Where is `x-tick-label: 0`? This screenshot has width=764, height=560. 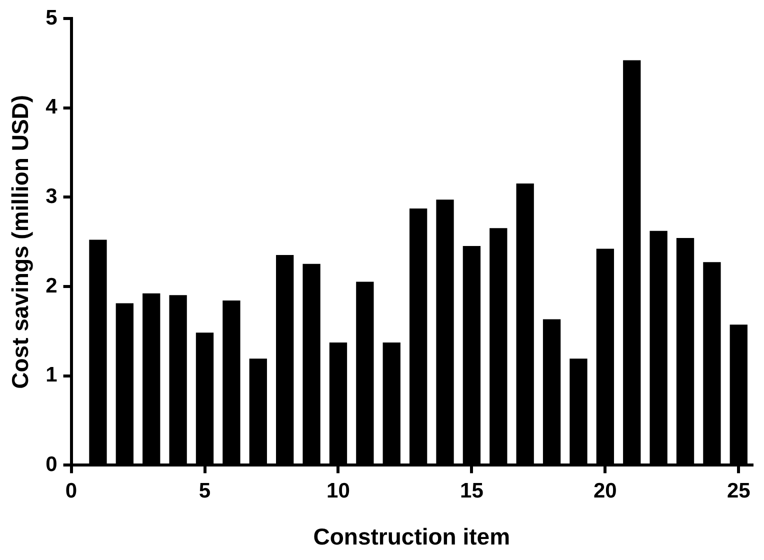 x-tick-label: 0 is located at coordinates (71, 491).